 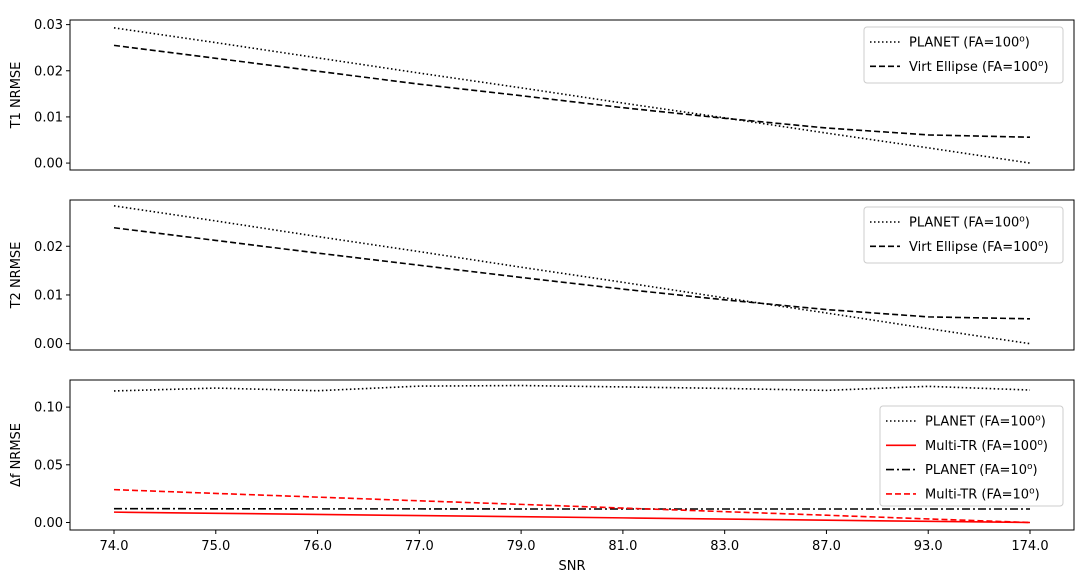 What do you see at coordinates (928, 546) in the screenshot?
I see `x-tick-label: 93.0` at bounding box center [928, 546].